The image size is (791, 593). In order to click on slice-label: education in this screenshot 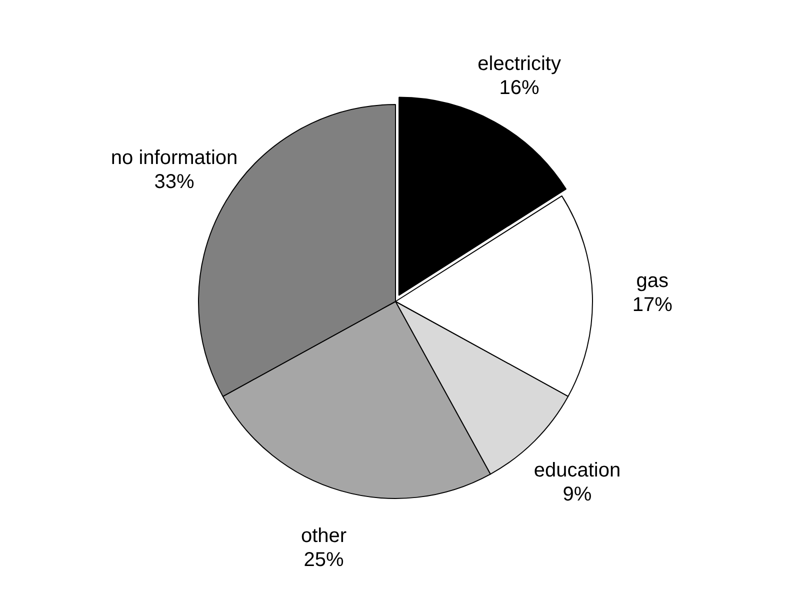, I will do `click(577, 471)`.